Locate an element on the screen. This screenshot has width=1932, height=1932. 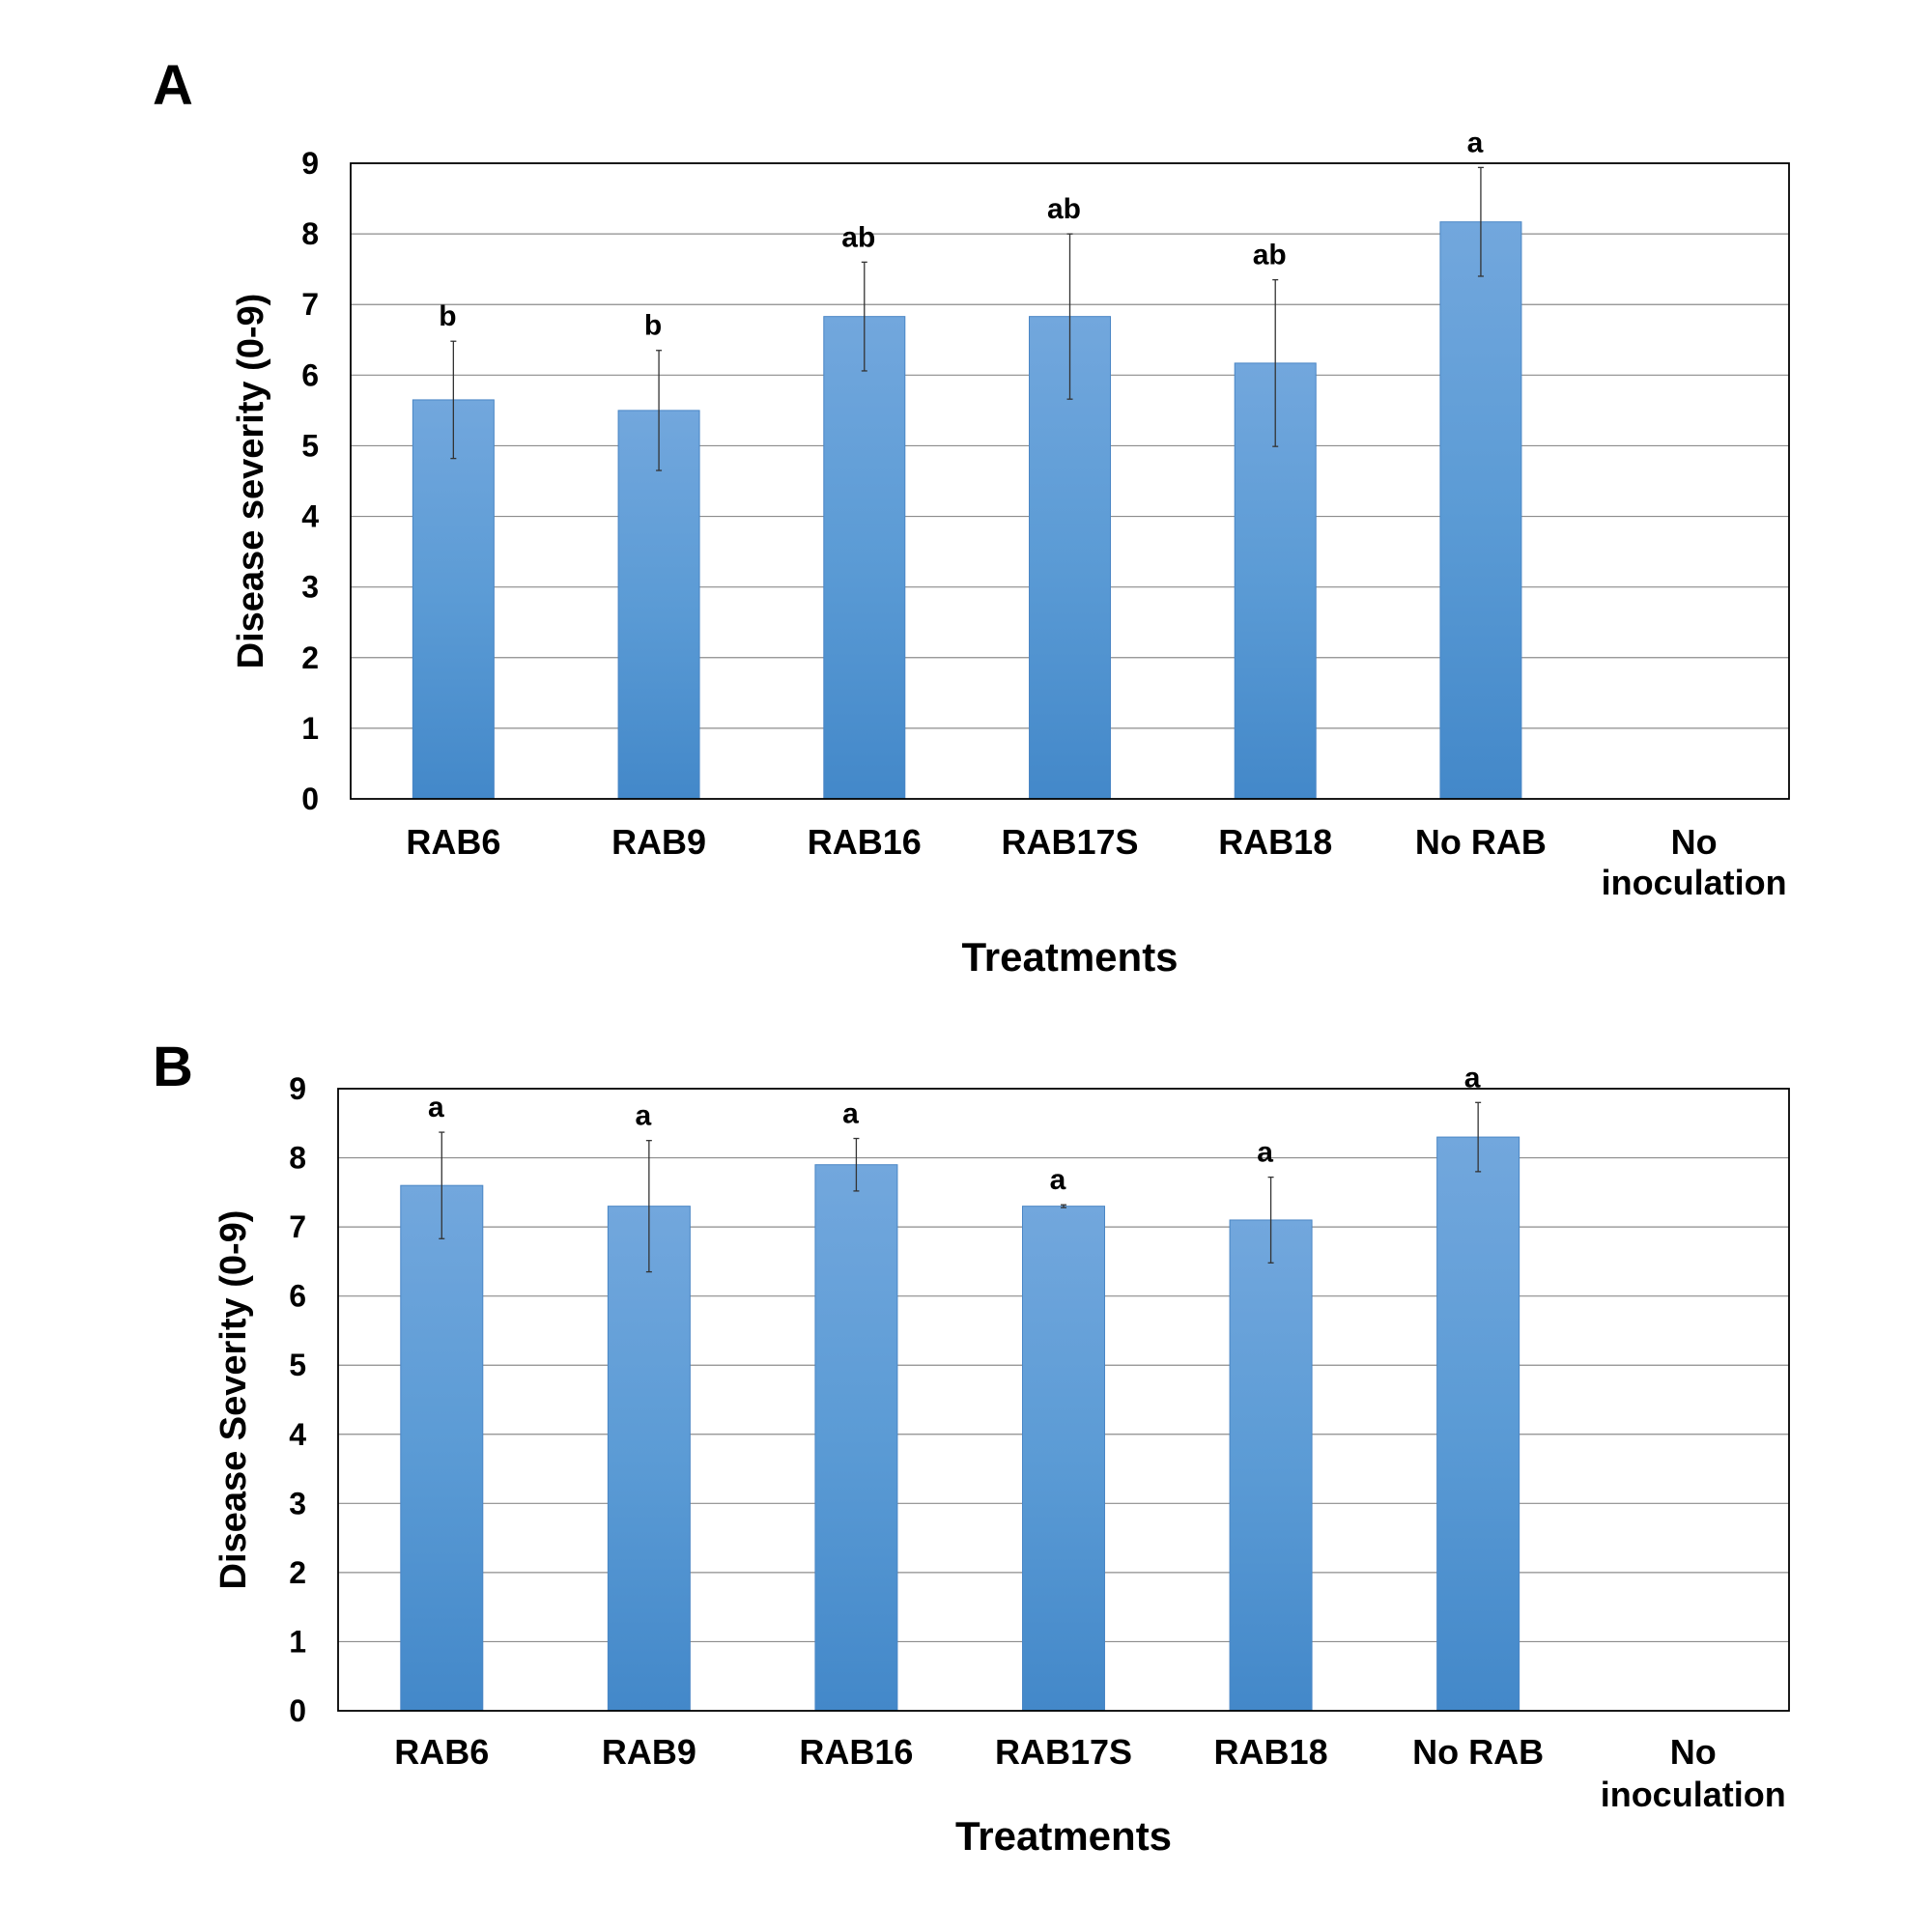
panel-letter: A is located at coordinates (173, 85).